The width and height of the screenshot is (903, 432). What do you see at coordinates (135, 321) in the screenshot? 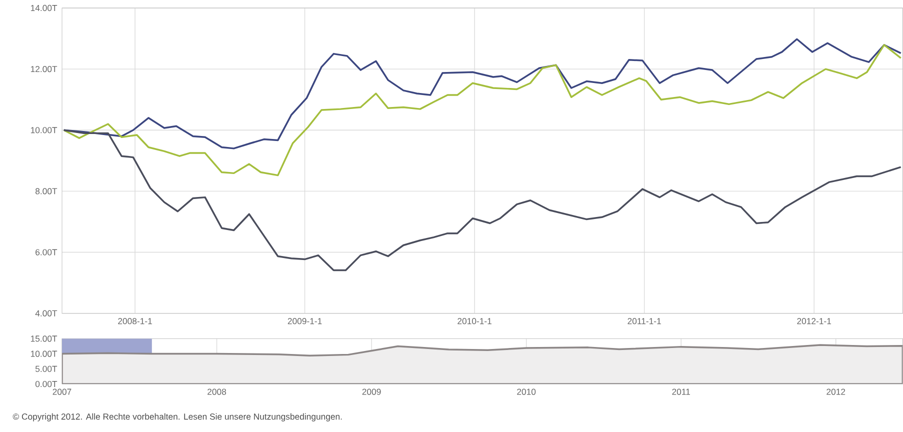
I see `x-tick-label: 2008-1-1` at bounding box center [135, 321].